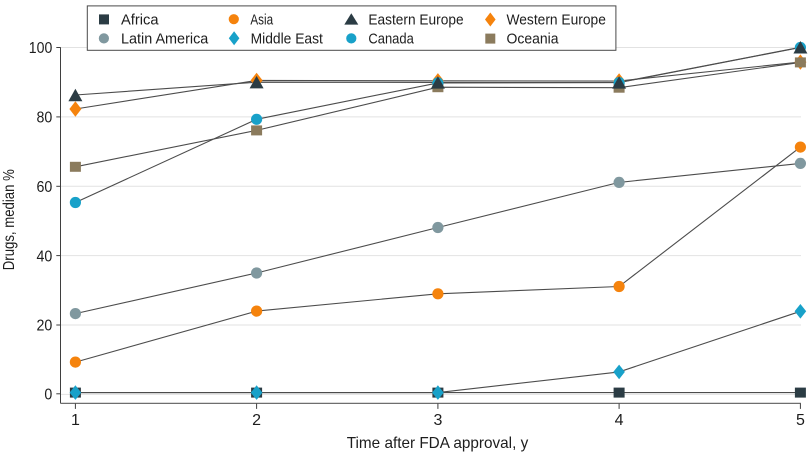 Image resolution: width=810 pixels, height=457 pixels. Describe the element at coordinates (391, 39) in the screenshot. I see `svg-text: Canada` at that location.